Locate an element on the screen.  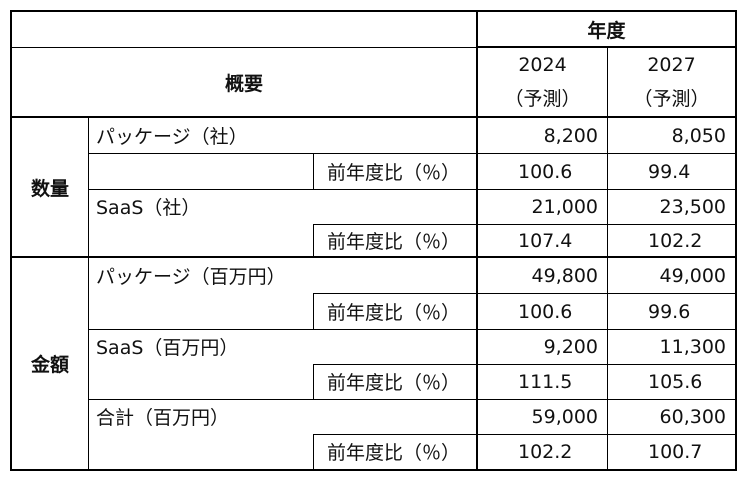
table-cell: 8,200 is located at coordinates (570, 135).